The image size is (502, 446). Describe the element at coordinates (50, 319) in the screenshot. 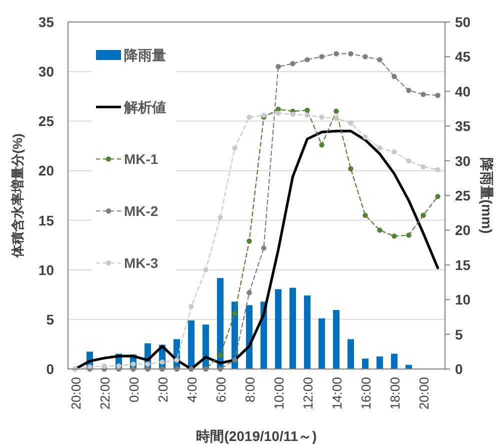

I see `y-tick-label: 5` at that location.